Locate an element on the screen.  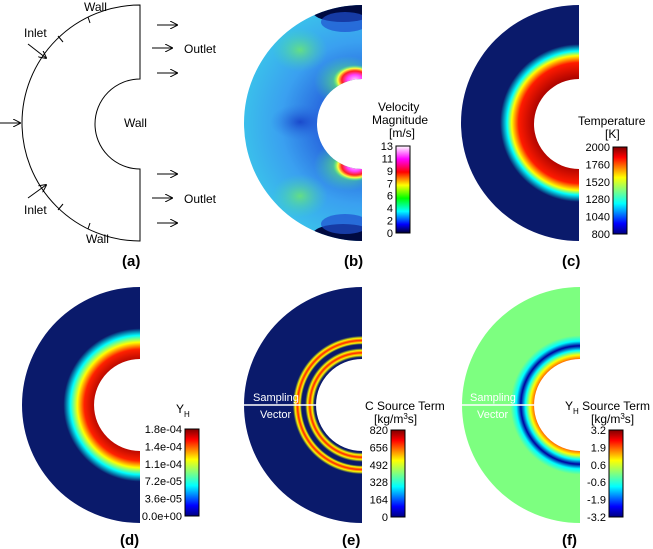
colorbar-tick-label: 1.8e-04 is located at coordinates (163, 430).